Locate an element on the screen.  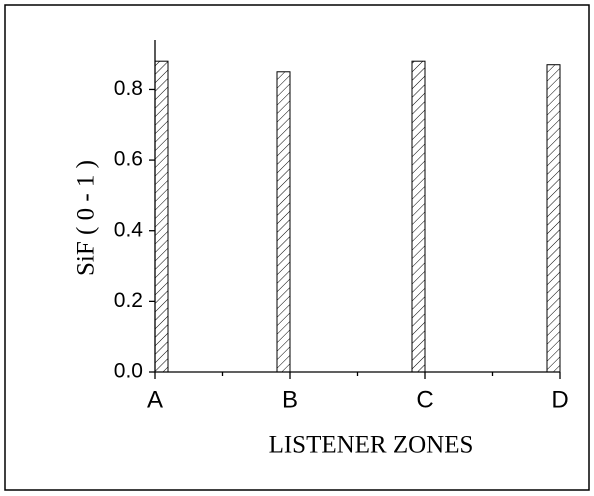
x-axis-label: LISTENER ZONES is located at coordinates (371, 445).